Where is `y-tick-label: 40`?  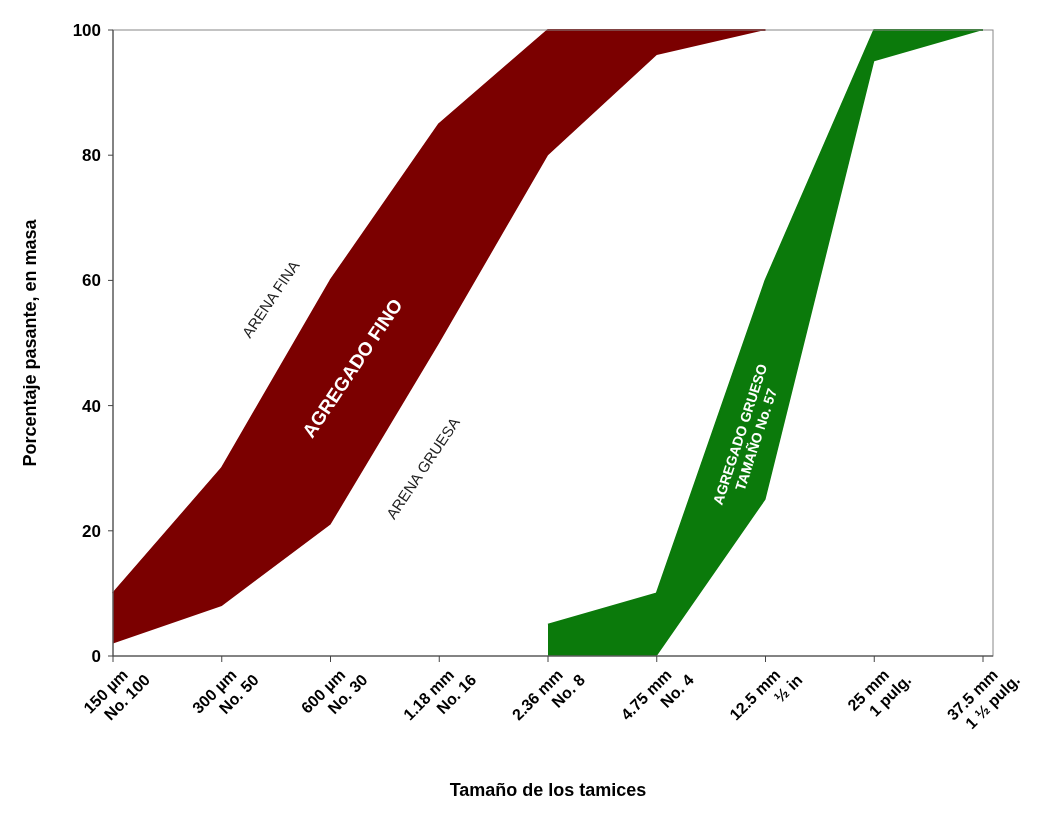
y-tick-label: 40 is located at coordinates (91, 406).